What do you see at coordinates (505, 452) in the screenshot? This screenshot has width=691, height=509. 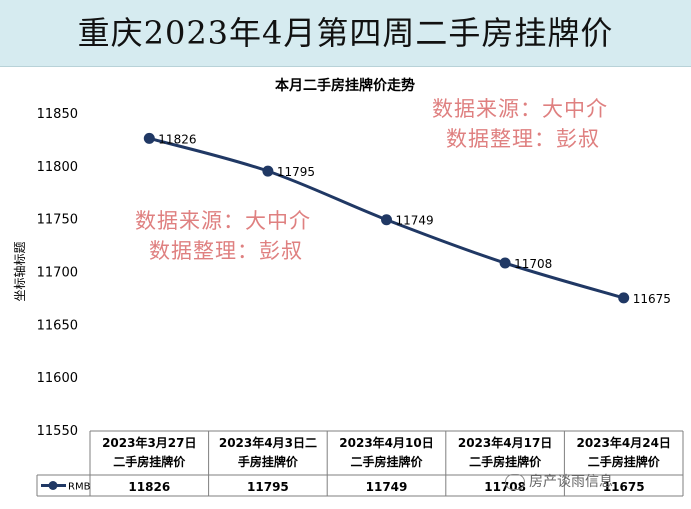 I see `category-label: 2023年4月17日二手房挂牌价` at bounding box center [505, 452].